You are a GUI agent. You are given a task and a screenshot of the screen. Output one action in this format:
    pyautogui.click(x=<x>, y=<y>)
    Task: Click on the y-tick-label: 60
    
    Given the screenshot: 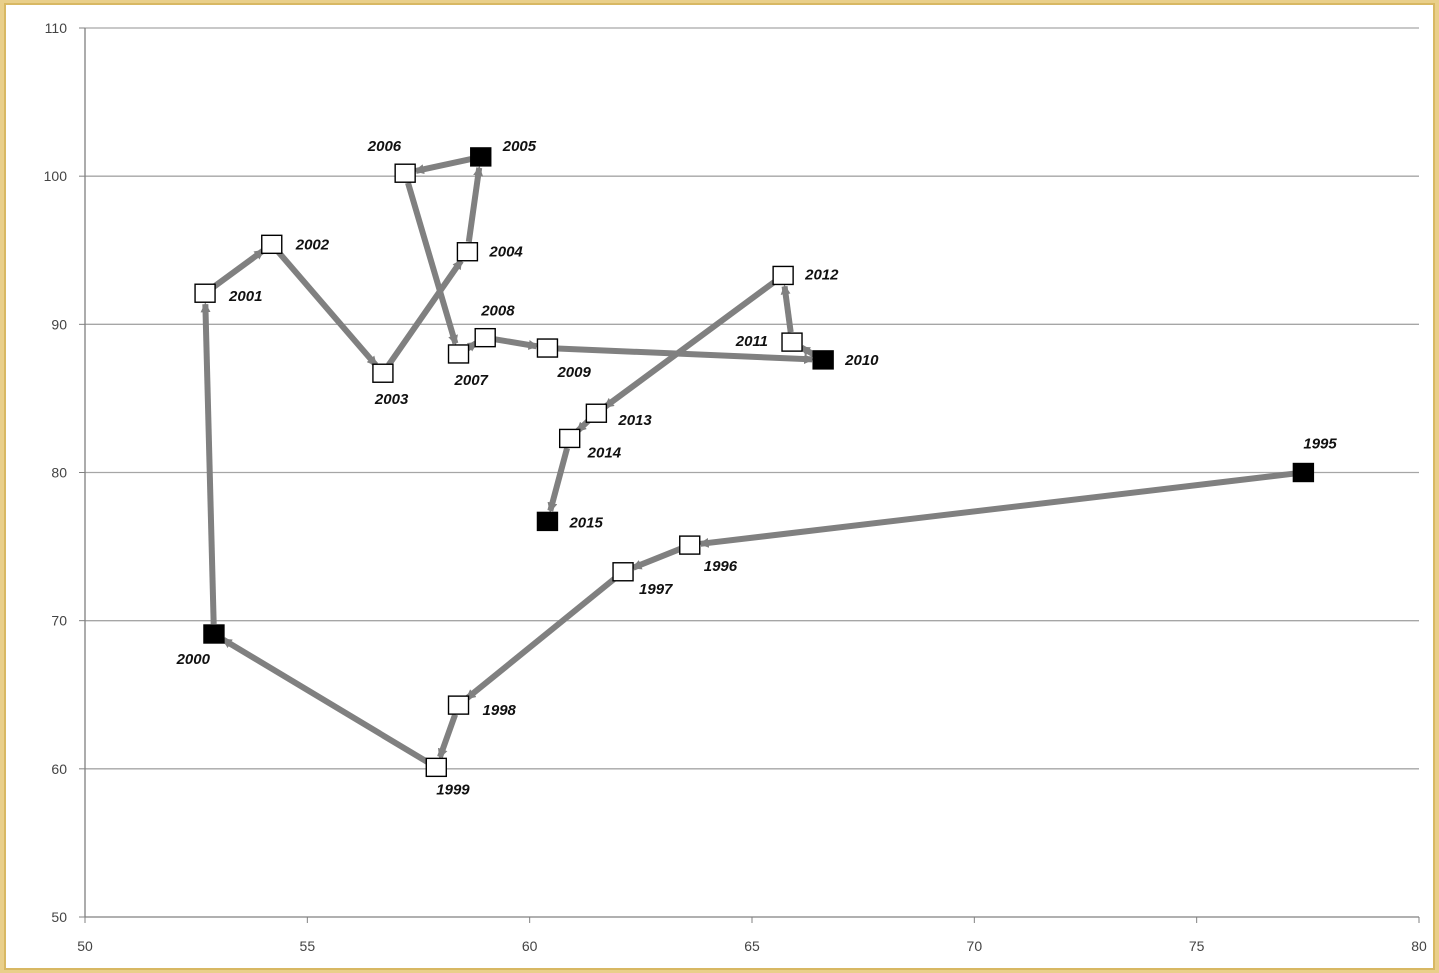 What is the action you would take?
    pyautogui.click(x=59, y=769)
    